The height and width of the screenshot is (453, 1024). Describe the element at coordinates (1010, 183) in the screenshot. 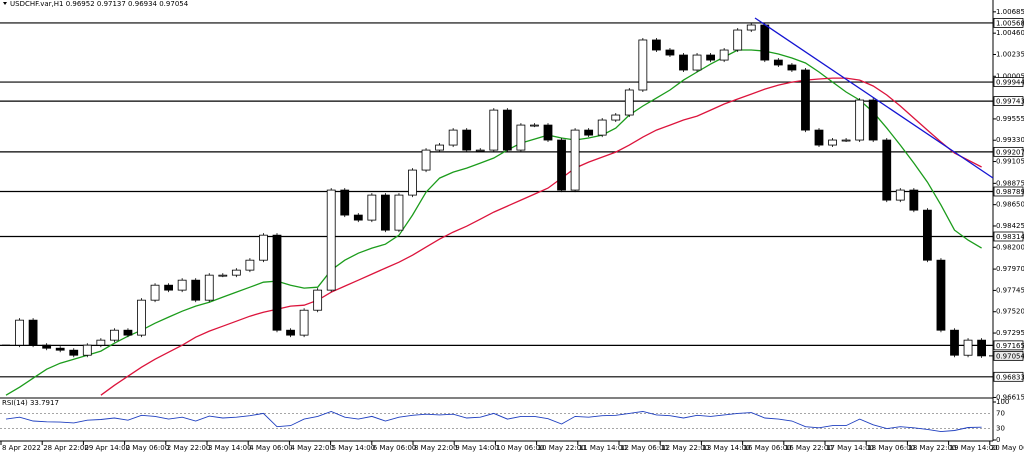

I see `y-tick-label: 0.98875` at that location.